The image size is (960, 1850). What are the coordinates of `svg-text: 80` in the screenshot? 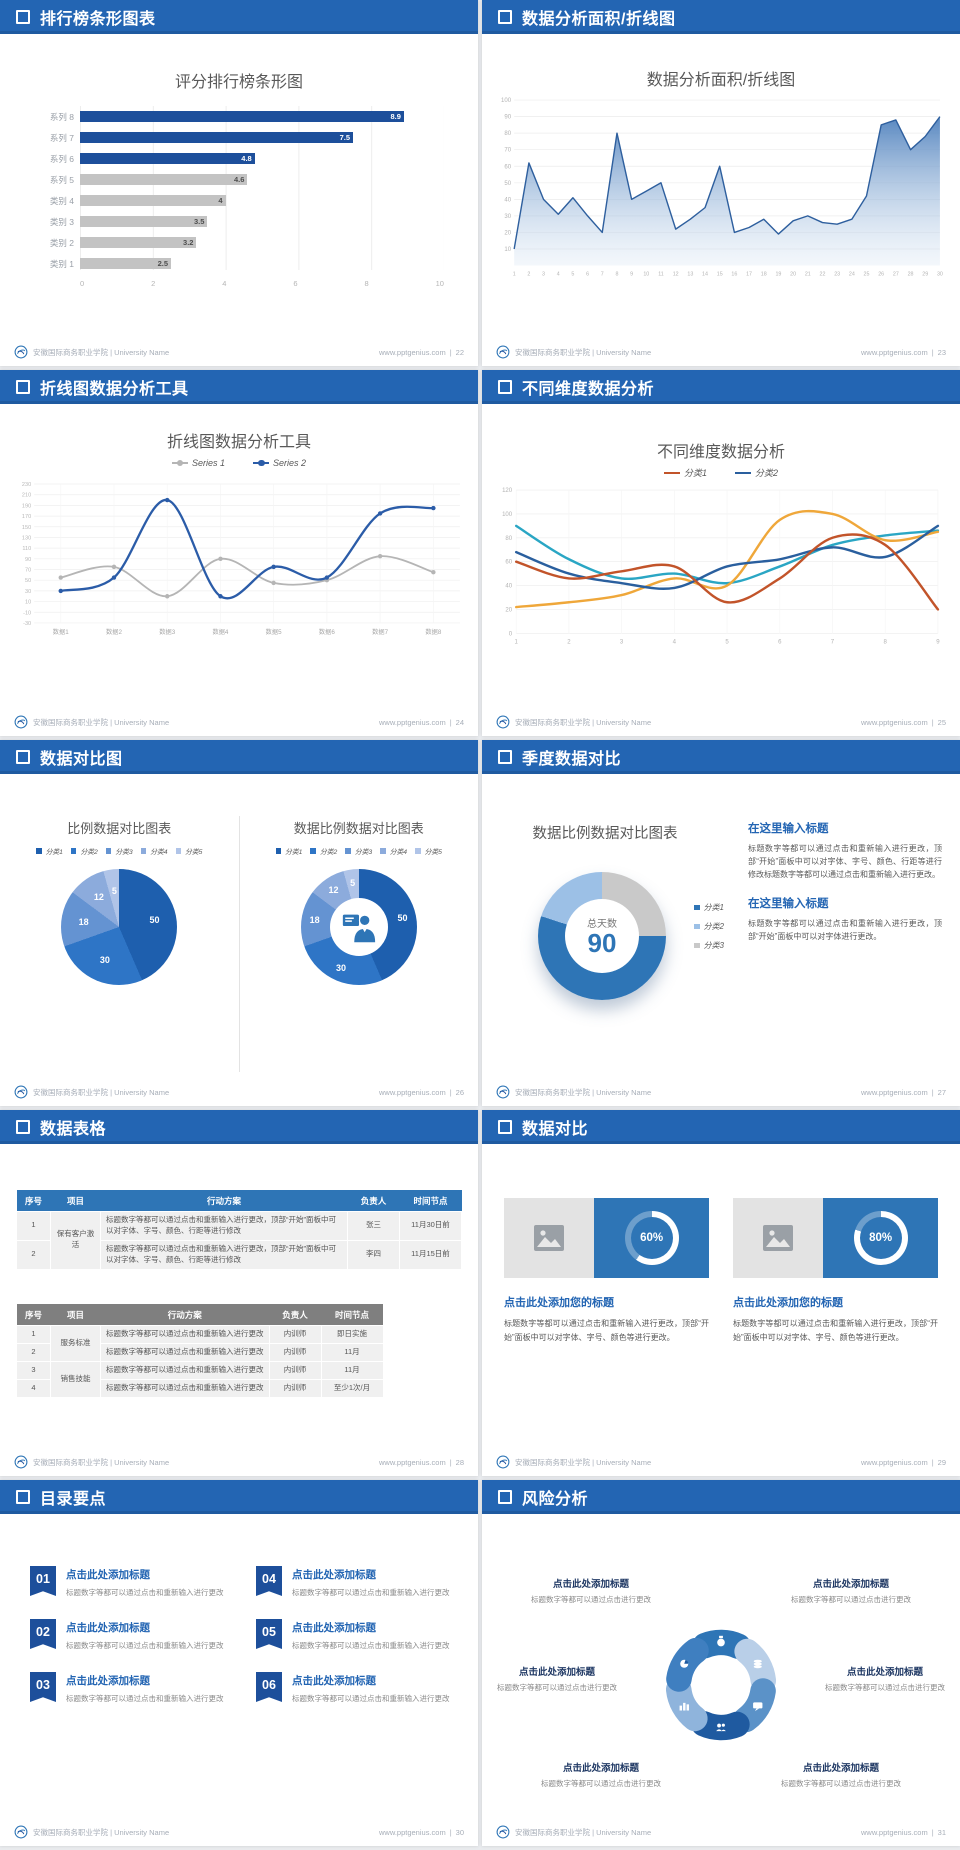 It's located at (508, 539).